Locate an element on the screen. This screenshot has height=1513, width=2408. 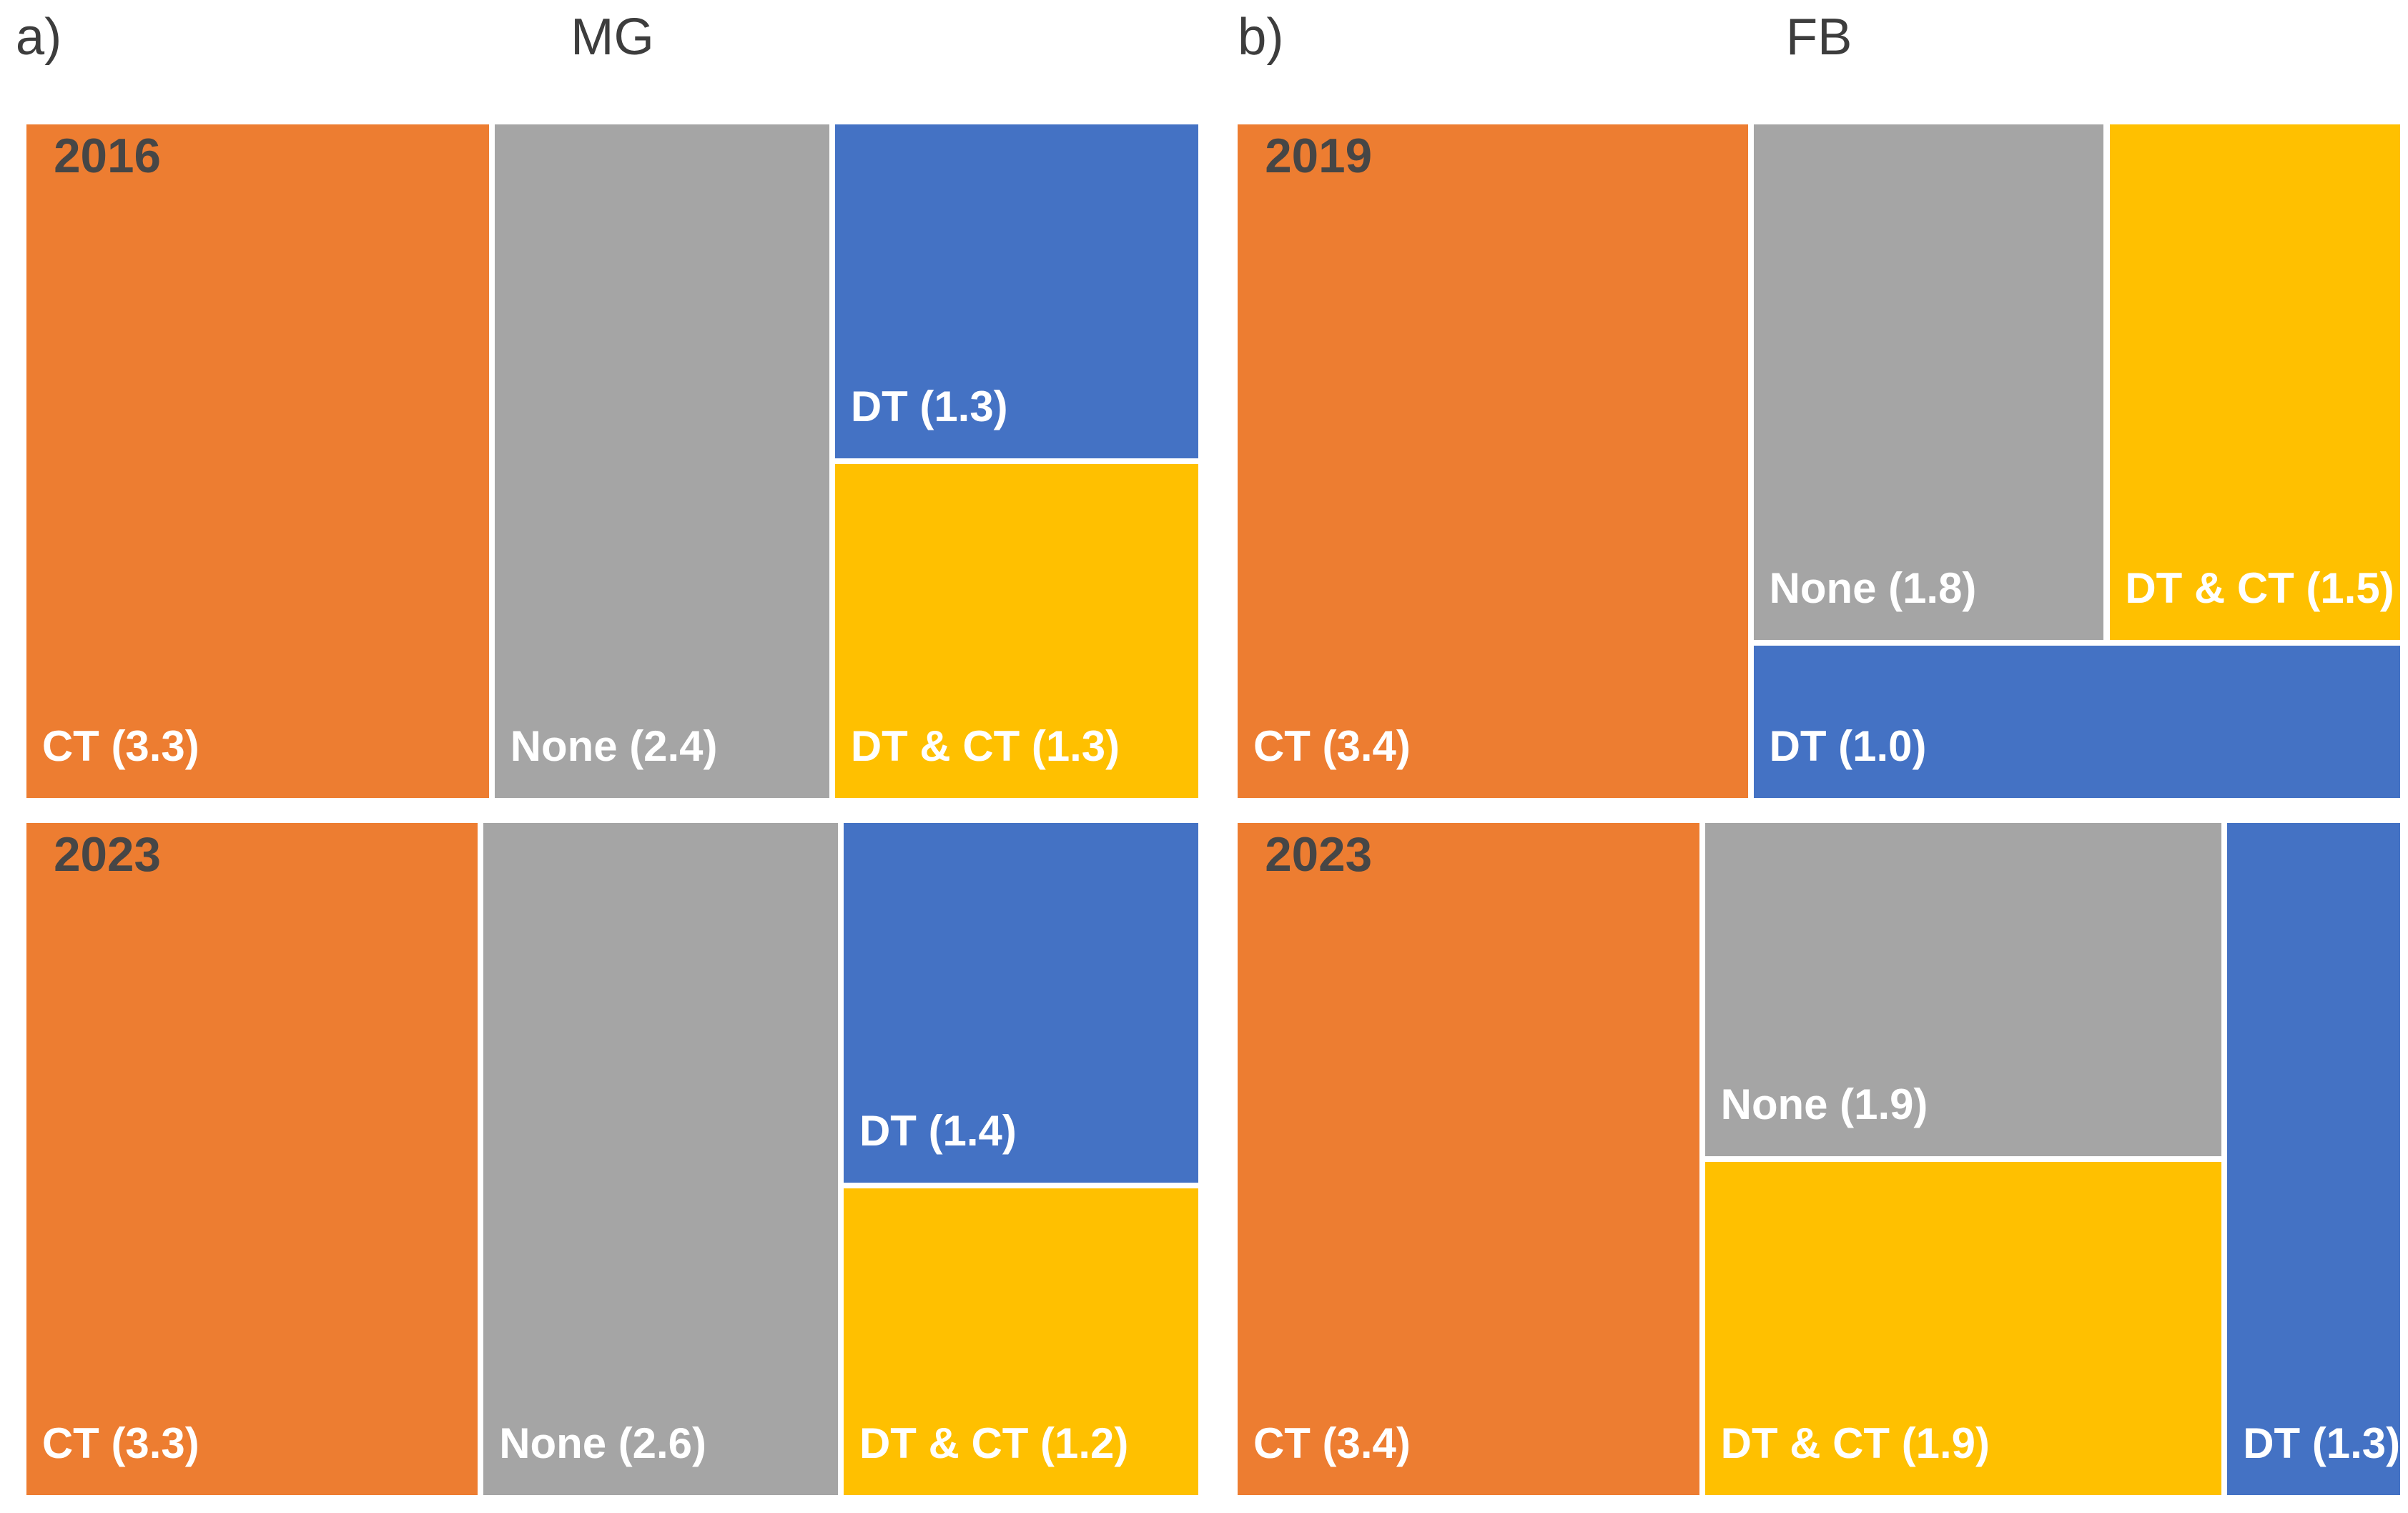
panel-a-tag: a) is located at coordinates (38, 36).